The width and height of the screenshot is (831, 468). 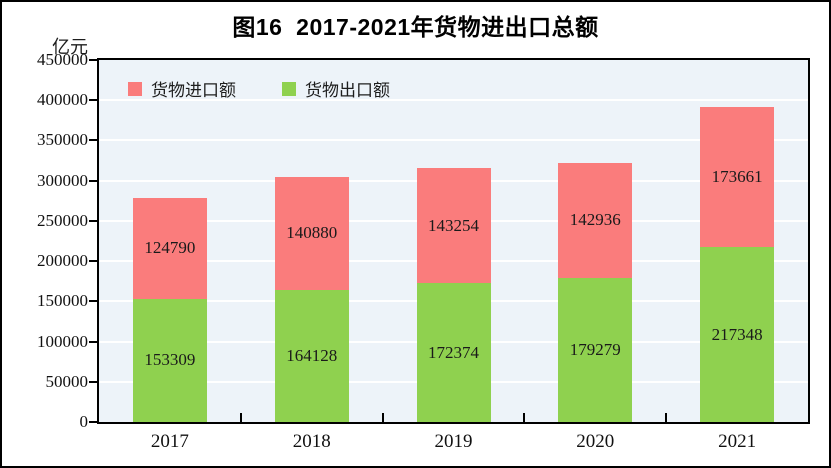 I want to click on bar-segment-货物出口额: 172374, so click(x=453, y=352).